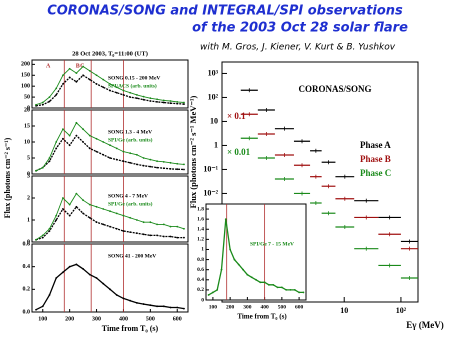  Describe the element at coordinates (128, 196) in the screenshot. I see `series-label: SONG 4 - 7 MeV` at that location.